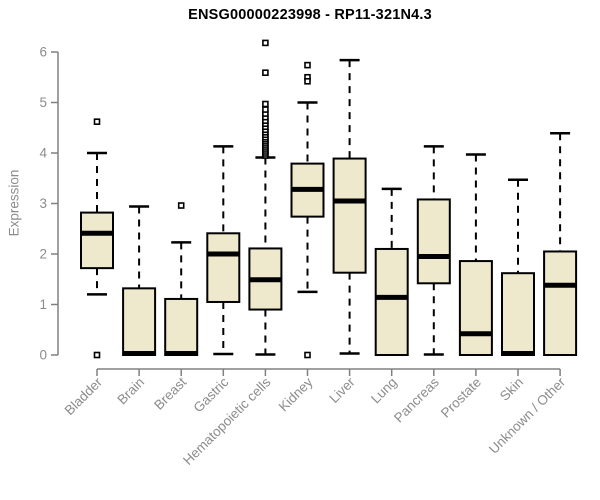  I want to click on y-tick-label: 2, so click(43, 254).